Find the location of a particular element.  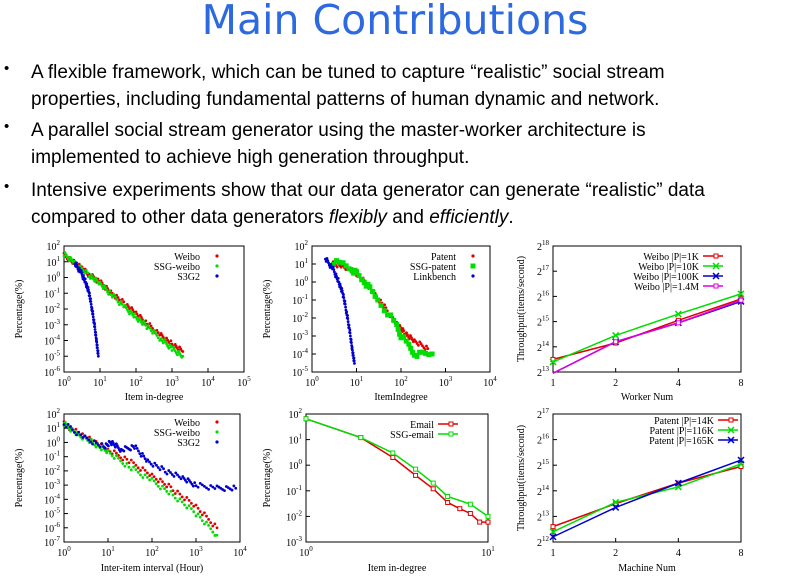

legend-label: Patent |P|=116K is located at coordinates (681, 431).